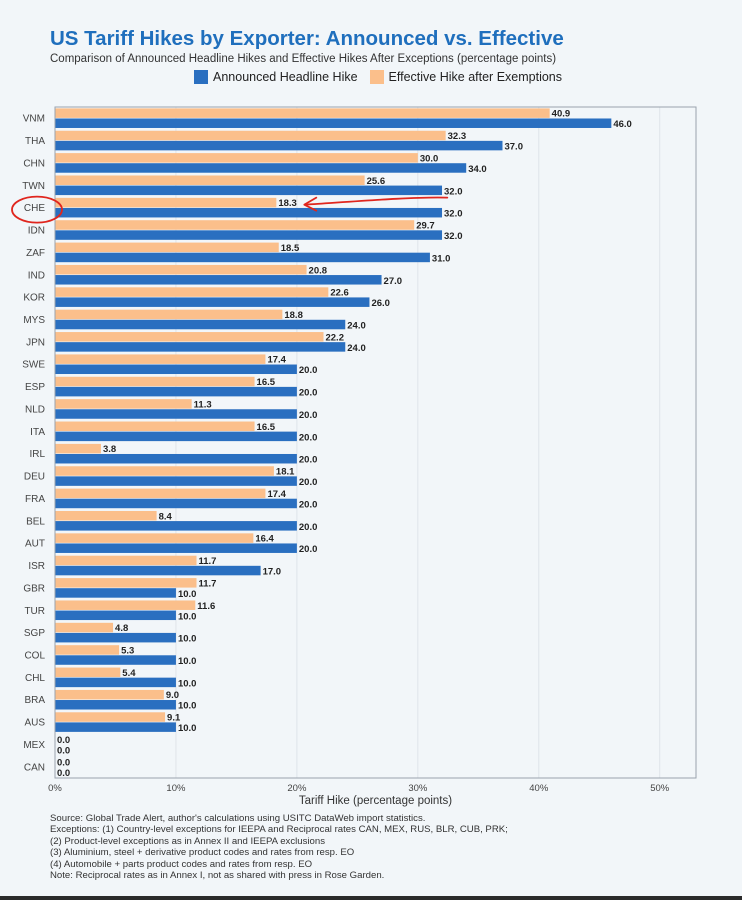 This screenshot has height=900, width=742. Describe the element at coordinates (166, 516) in the screenshot. I see `data-label-effective: 8.4` at that location.